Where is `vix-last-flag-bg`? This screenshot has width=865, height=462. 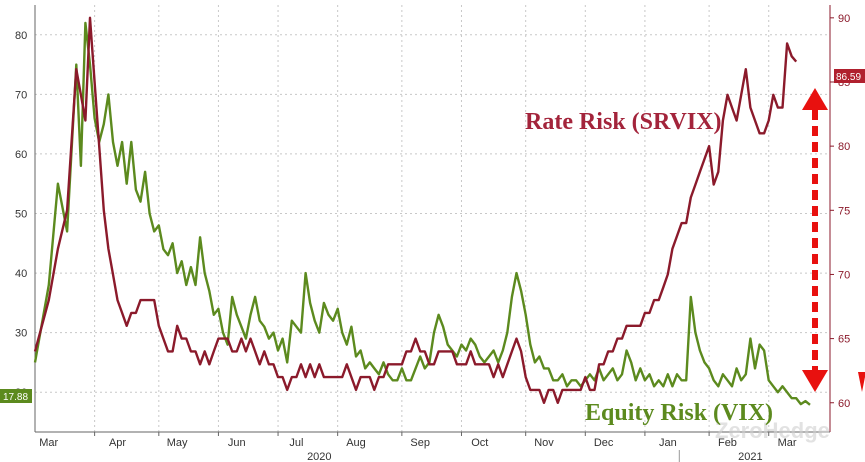
vix-last-flag-bg is located at coordinates (16, 396).